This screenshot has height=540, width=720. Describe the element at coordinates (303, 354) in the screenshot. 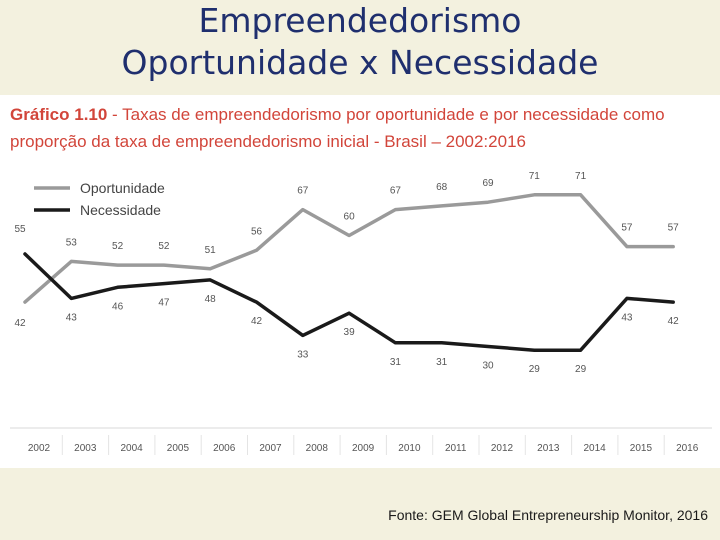

I see `data-label: 33` at that location.